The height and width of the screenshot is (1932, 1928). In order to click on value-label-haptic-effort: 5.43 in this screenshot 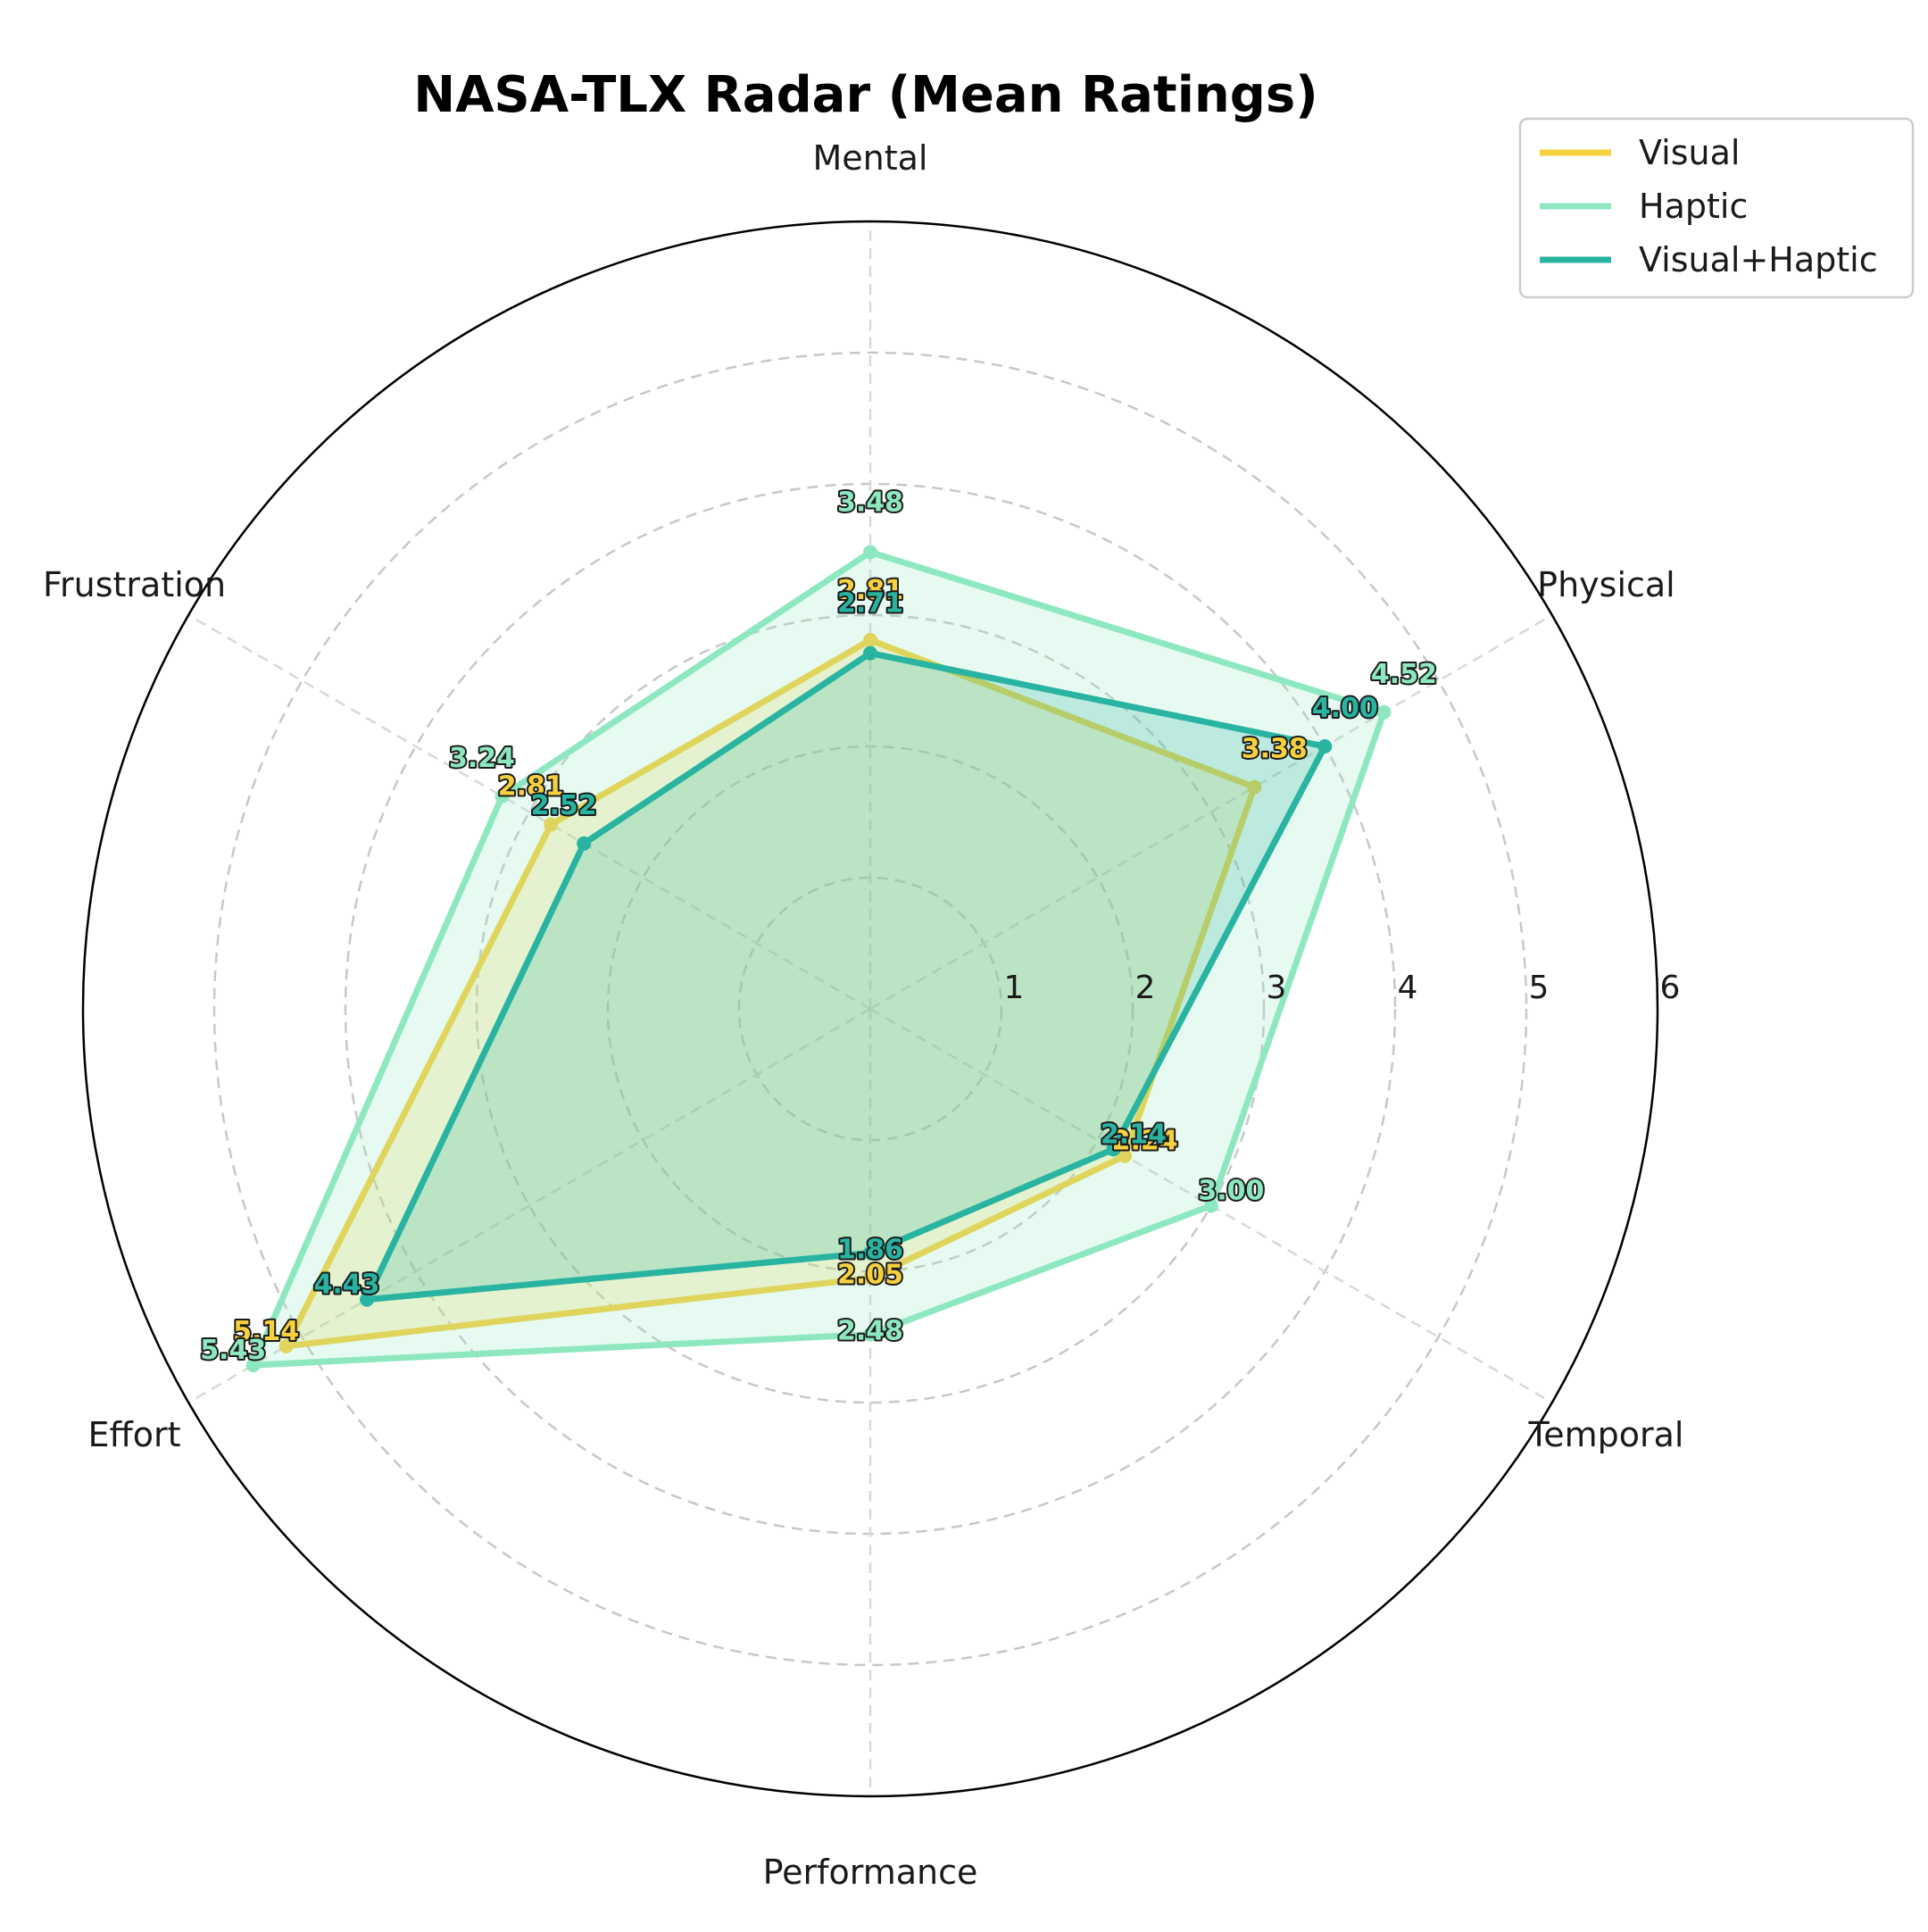, I will do `click(233, 1350)`.